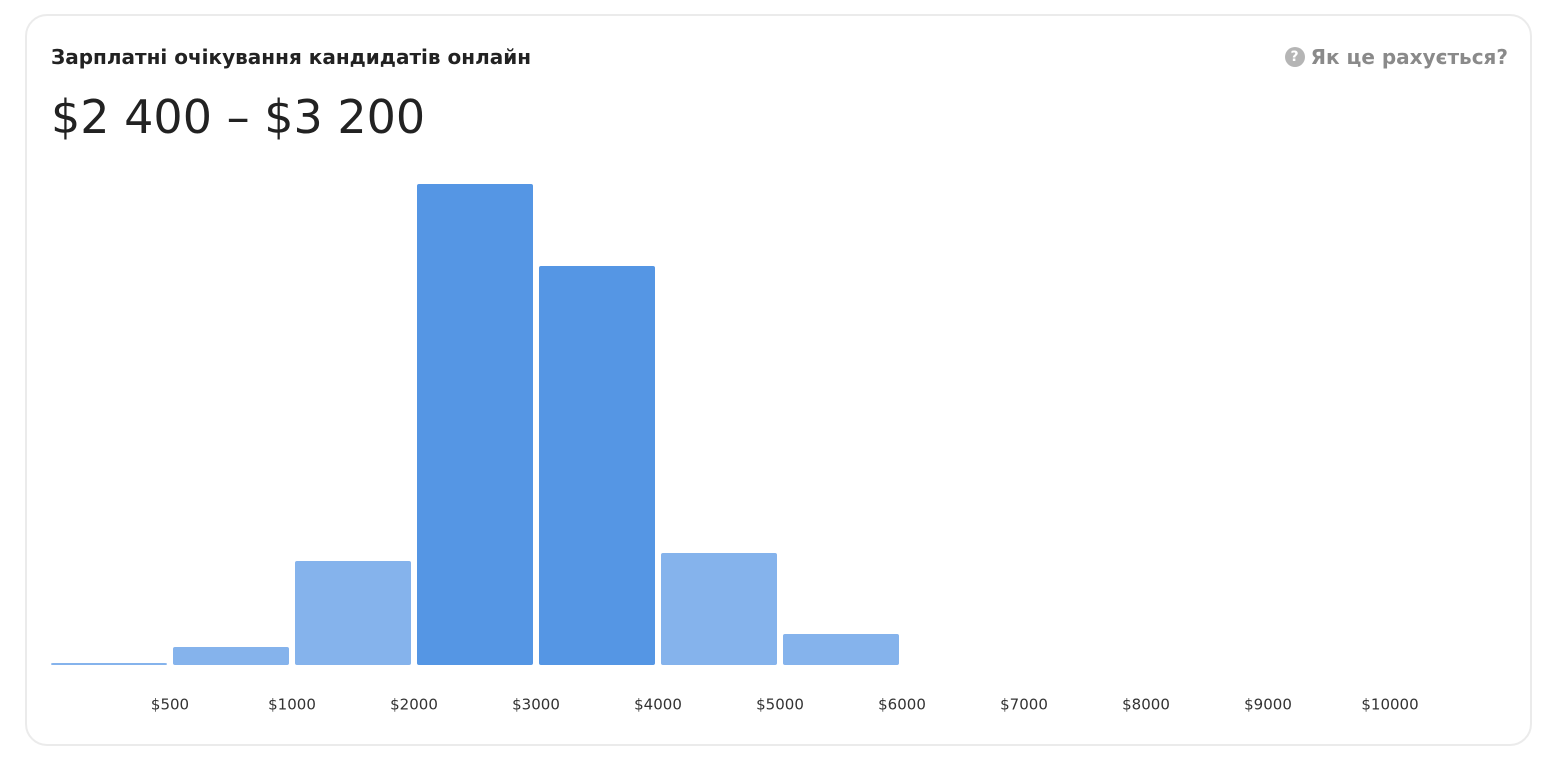  Describe the element at coordinates (536, 705) in the screenshot. I see `x-tick-label: $3000` at that location.